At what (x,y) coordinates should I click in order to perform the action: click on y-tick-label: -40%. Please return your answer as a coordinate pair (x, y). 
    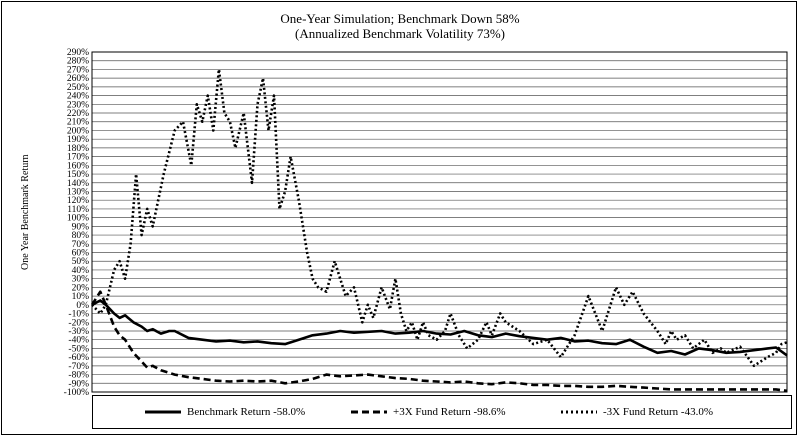
    Looking at the image, I should click on (78, 341).